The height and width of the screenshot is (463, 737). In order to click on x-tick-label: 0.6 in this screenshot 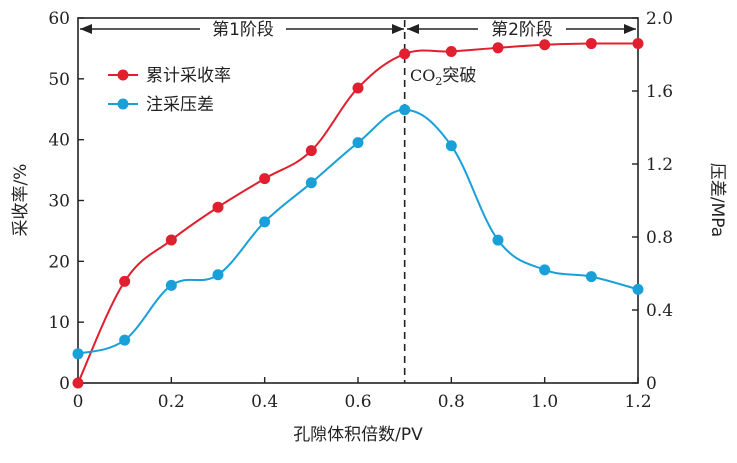, I will do `click(357, 402)`.